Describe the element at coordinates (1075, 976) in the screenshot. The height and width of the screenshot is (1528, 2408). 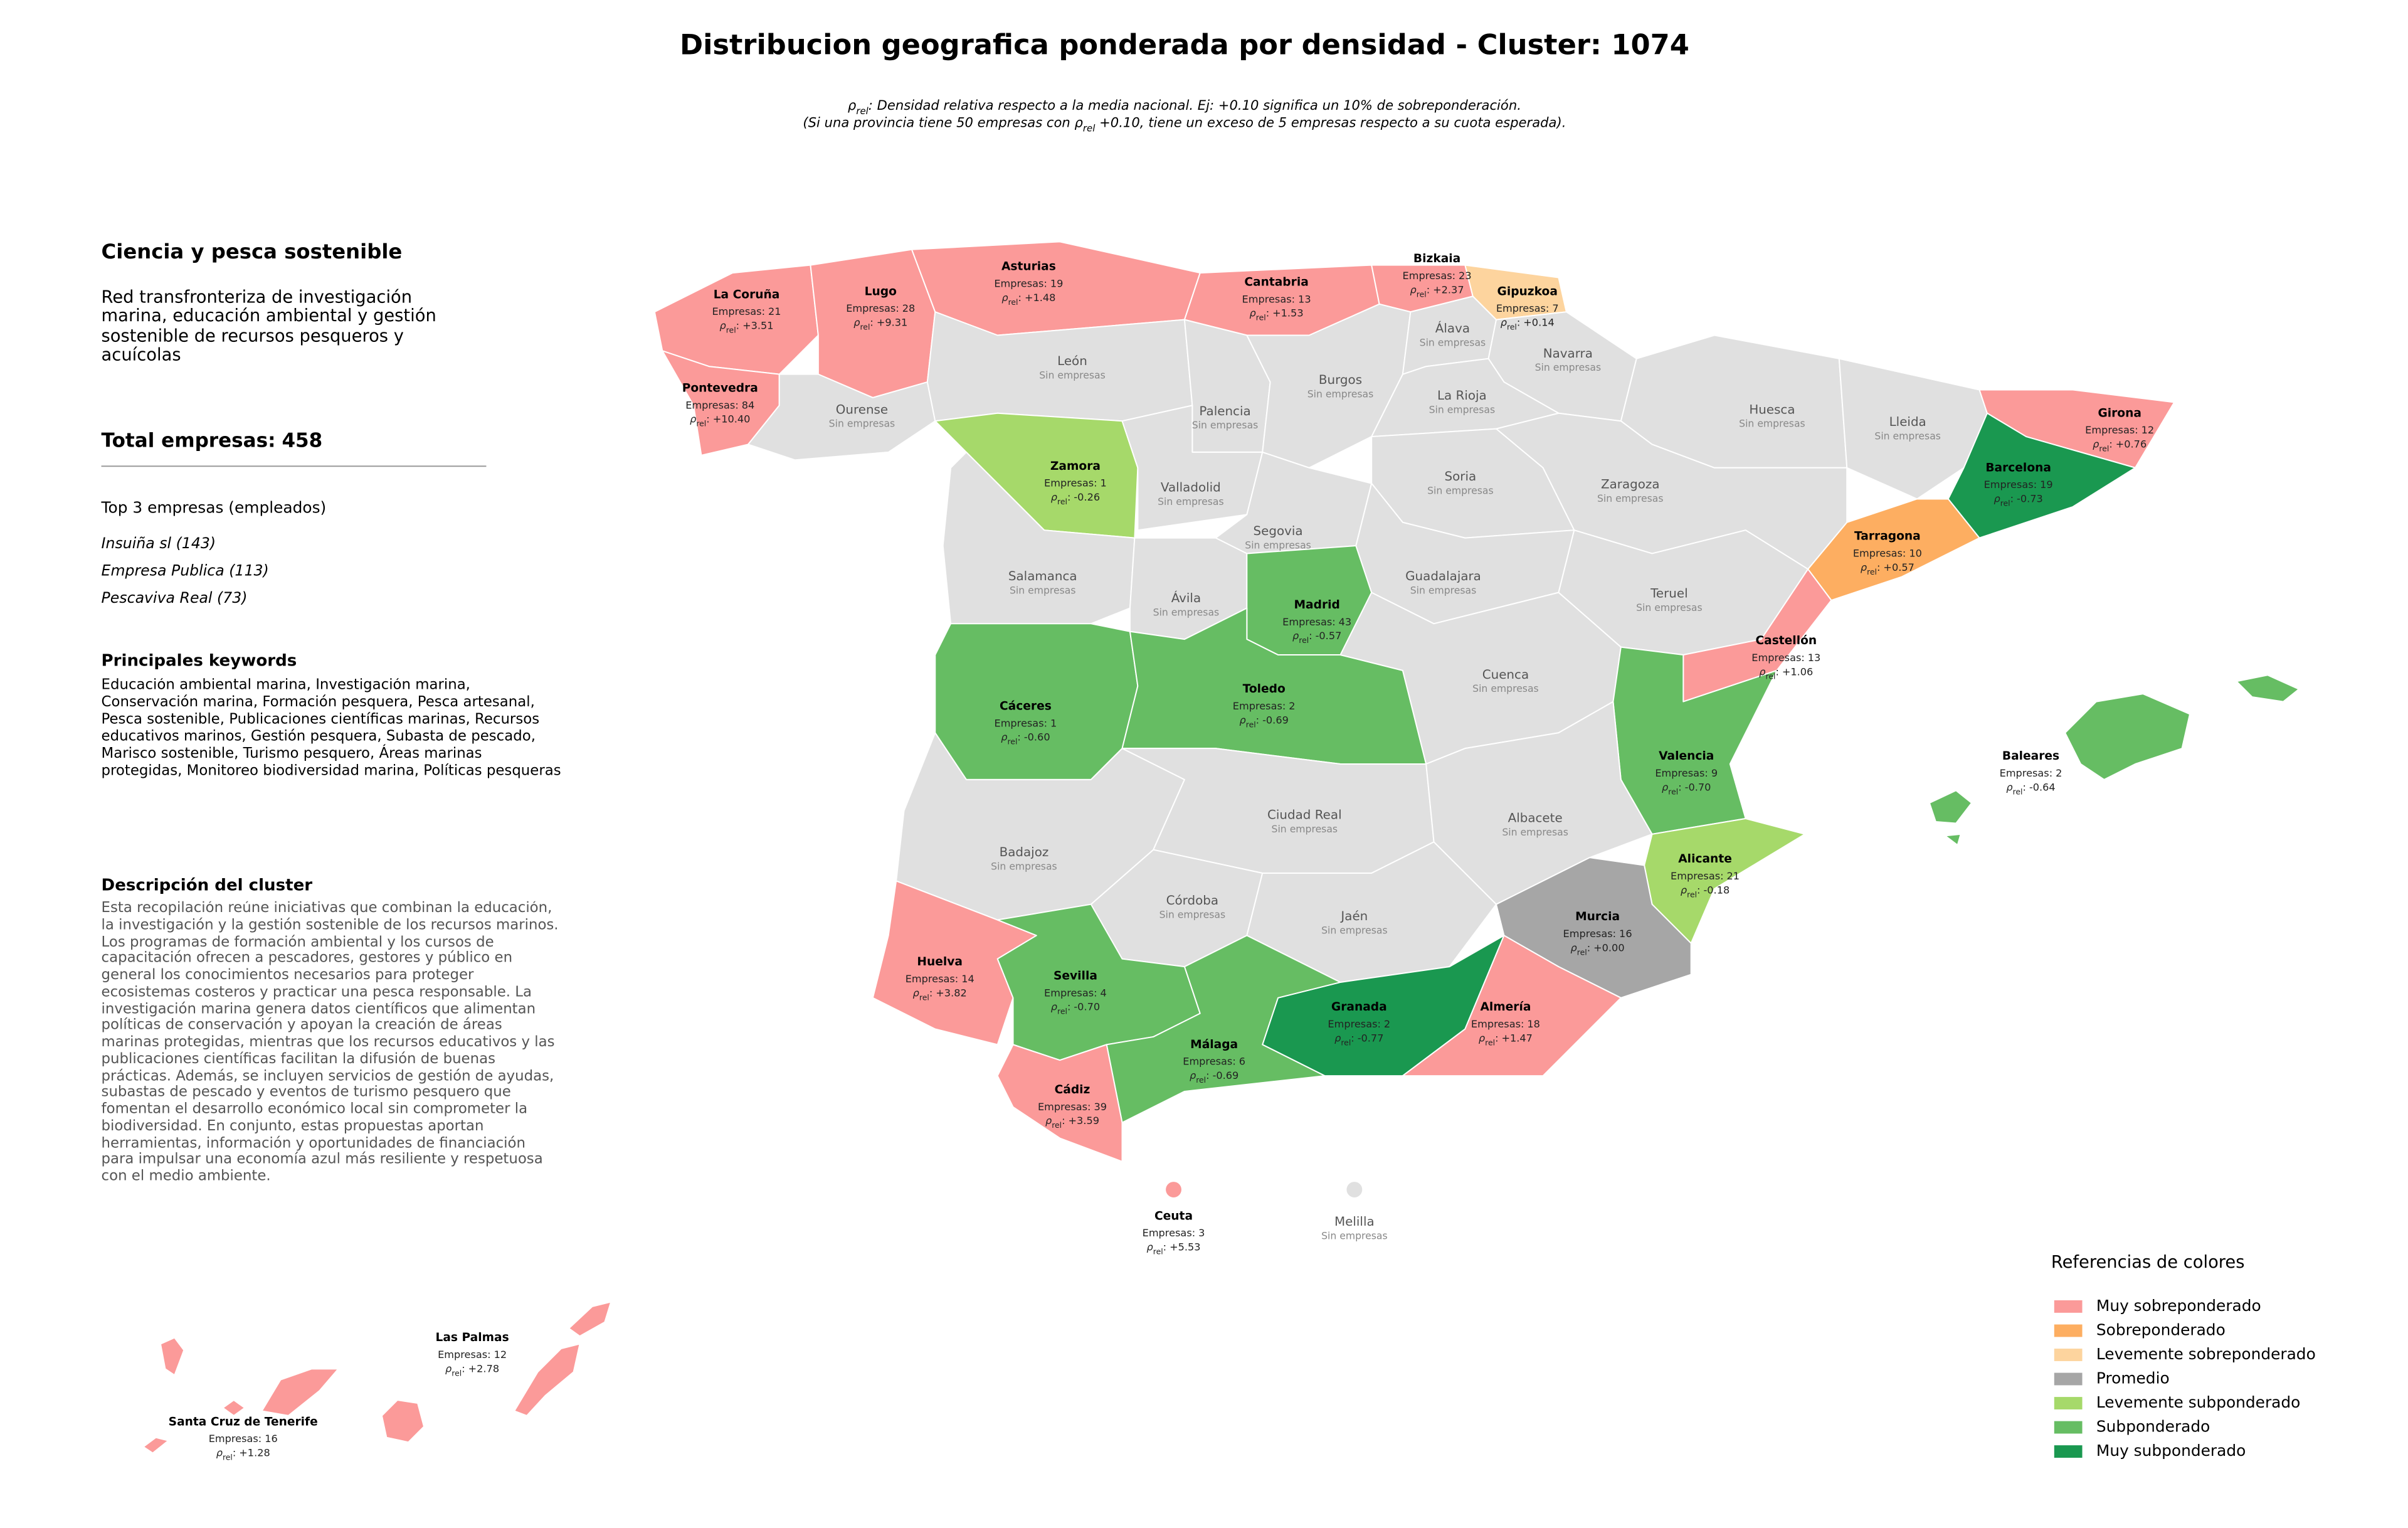
I see `province-name: Sevilla` at that location.